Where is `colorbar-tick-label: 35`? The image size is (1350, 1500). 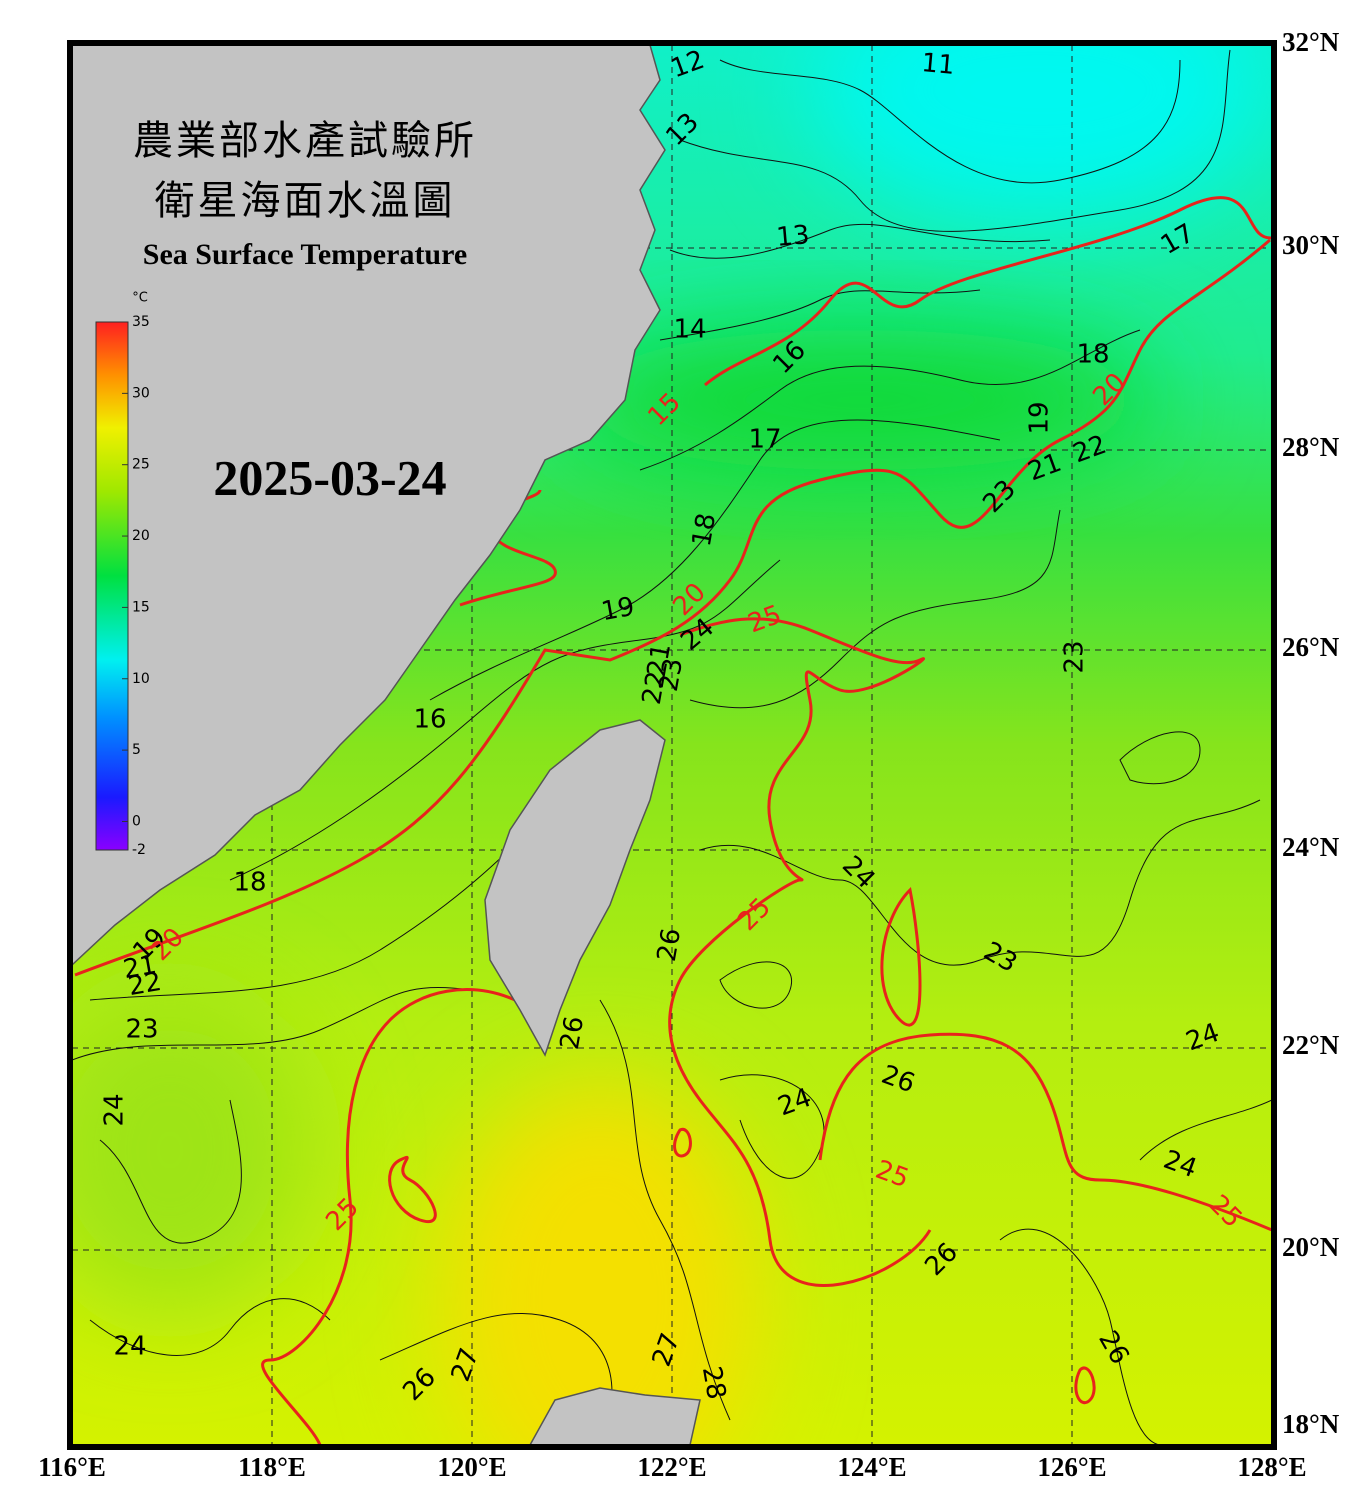 colorbar-tick-label: 35 is located at coordinates (141, 322).